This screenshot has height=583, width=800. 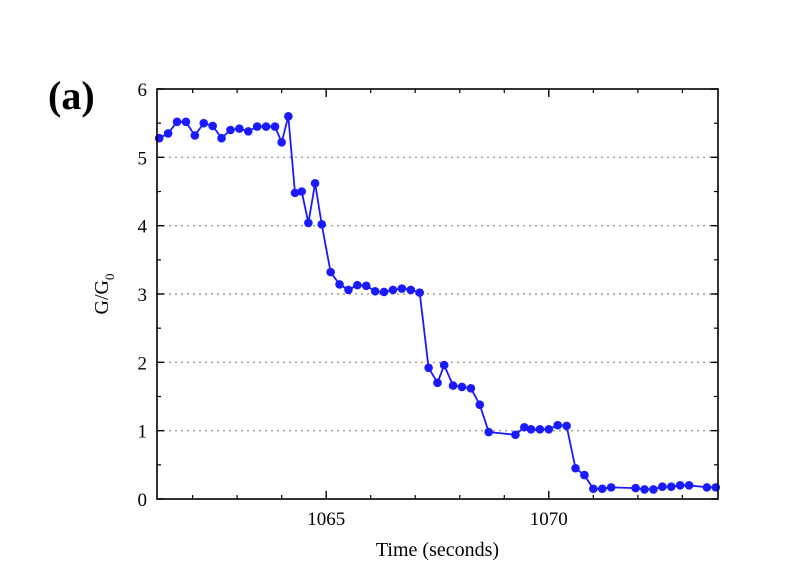 What do you see at coordinates (143, 363) in the screenshot?
I see `y-tick-label: 2` at bounding box center [143, 363].